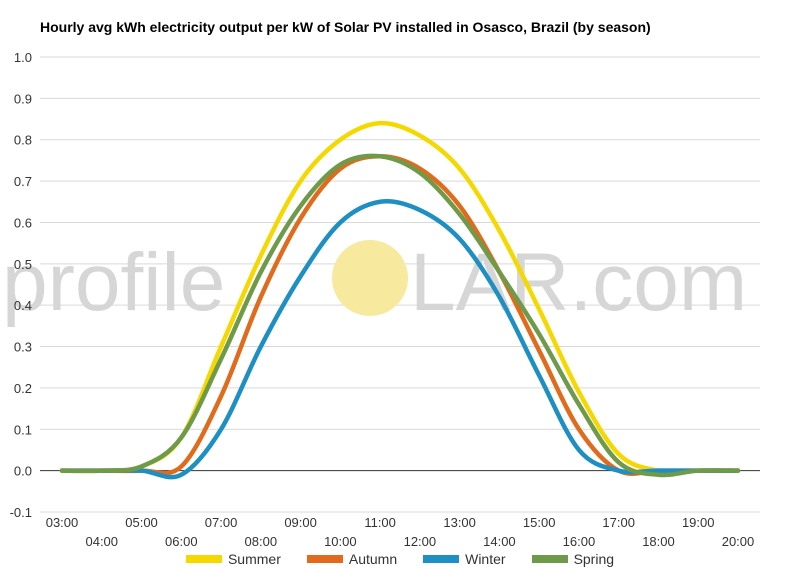 Image resolution: width=800 pixels, height=570 pixels. I want to click on legend: Summer Autumn Winter Spring, so click(400, 559).